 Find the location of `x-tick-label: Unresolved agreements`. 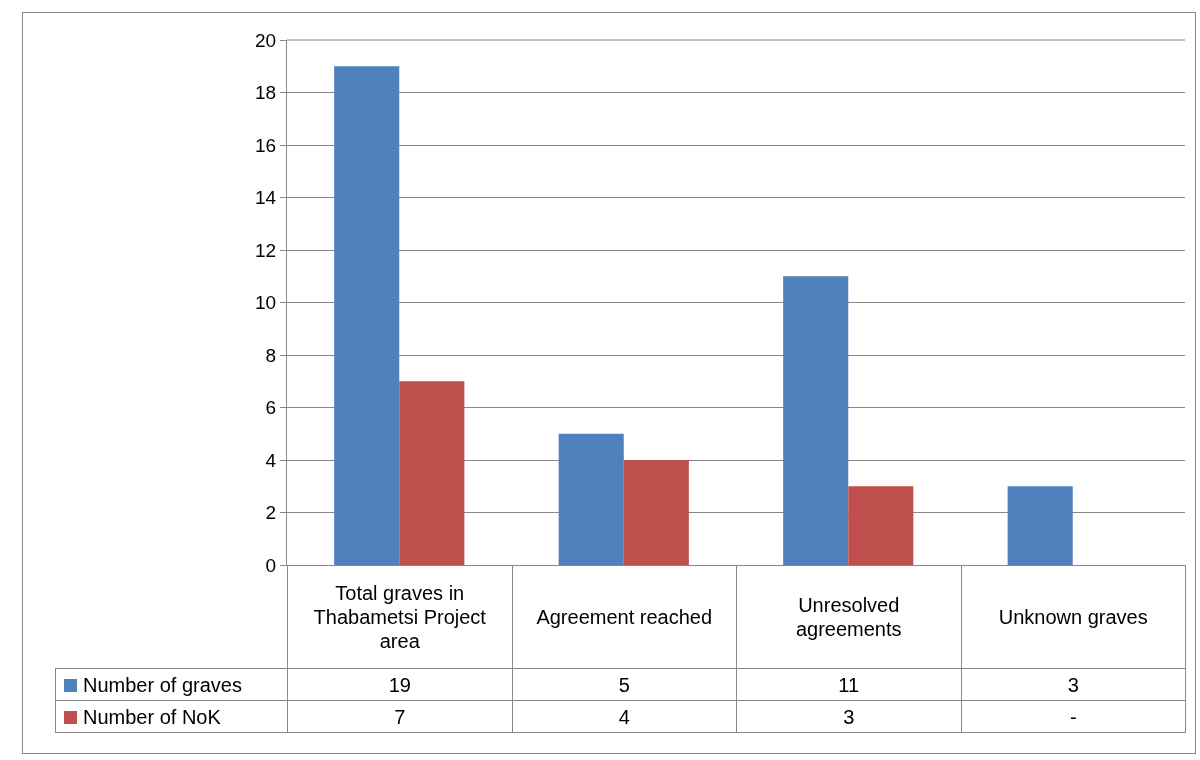

x-tick-label: Unresolved agreements is located at coordinates (849, 617).